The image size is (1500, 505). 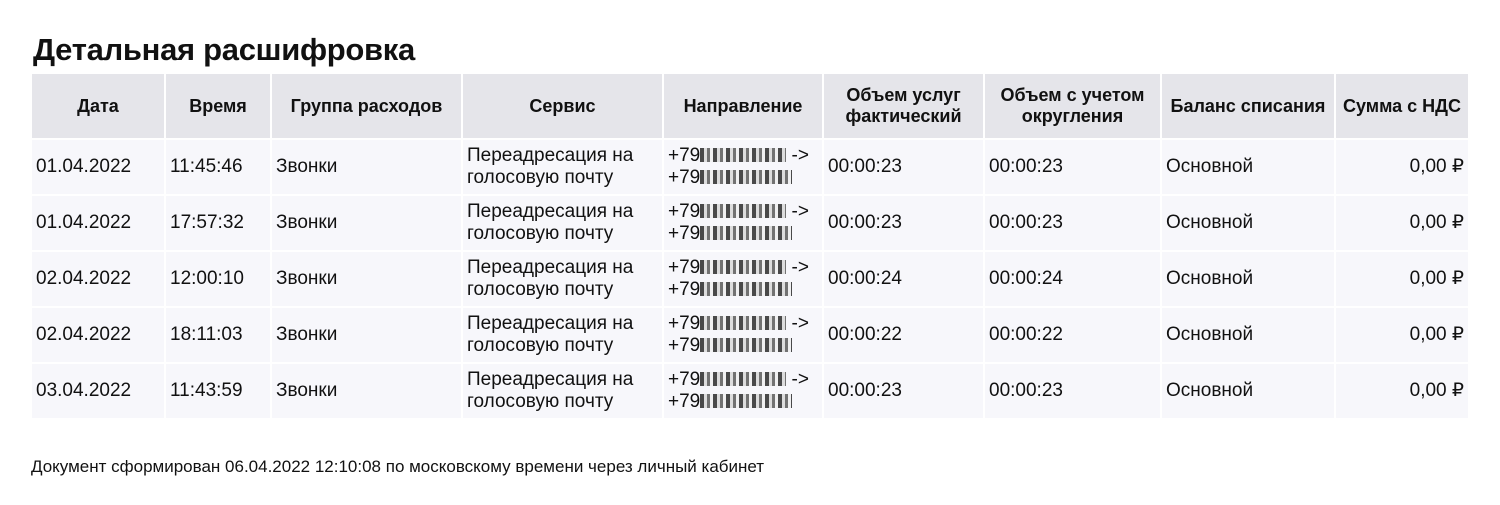 I want to click on column-header-amount: Сумма с НДС, so click(x=1402, y=106).